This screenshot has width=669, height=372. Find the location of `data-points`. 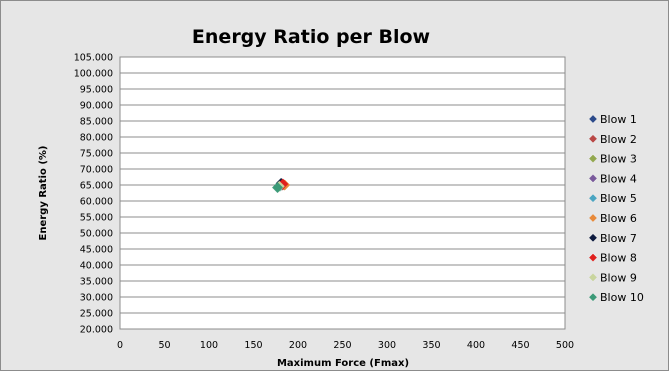

data-points is located at coordinates (281, 185).